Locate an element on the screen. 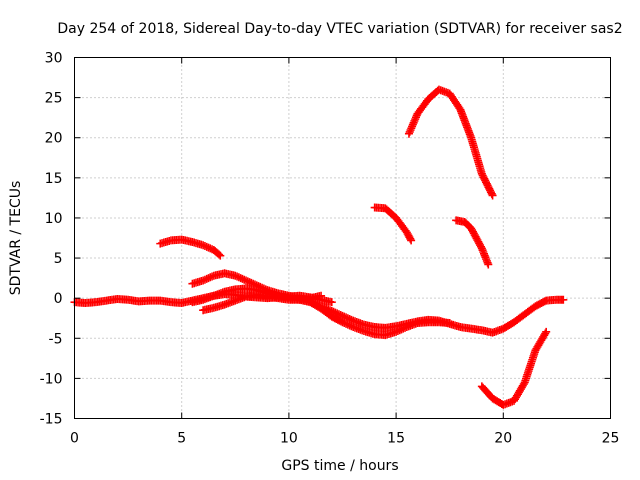  y-tick-label: -15 is located at coordinates (51, 420).